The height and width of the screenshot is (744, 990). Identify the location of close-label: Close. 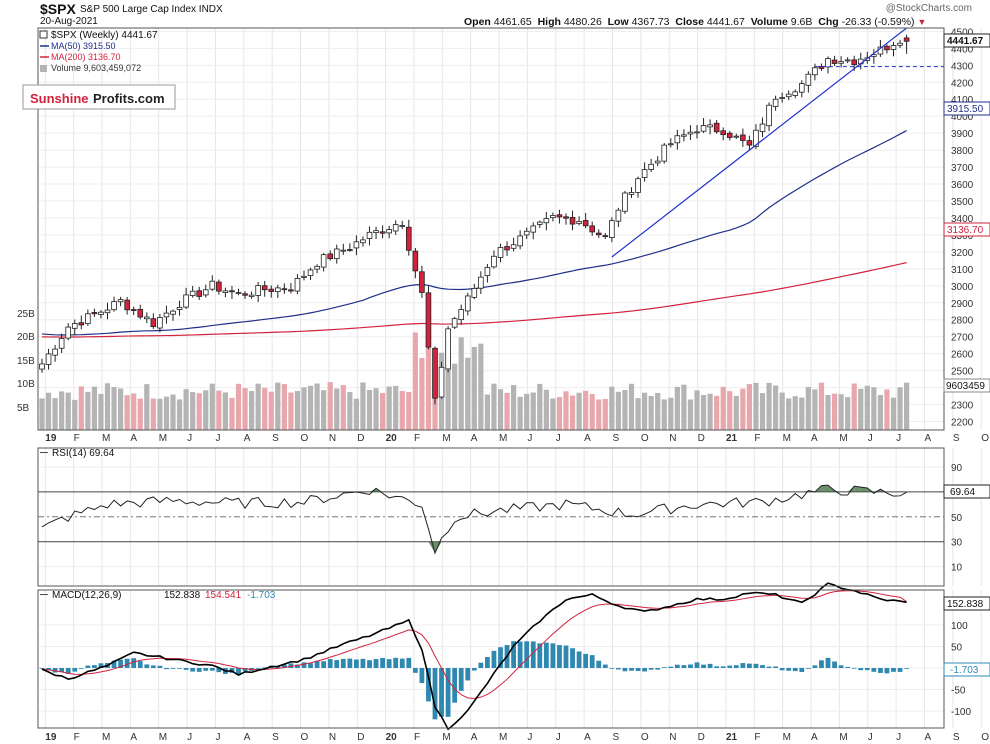
(689, 22).